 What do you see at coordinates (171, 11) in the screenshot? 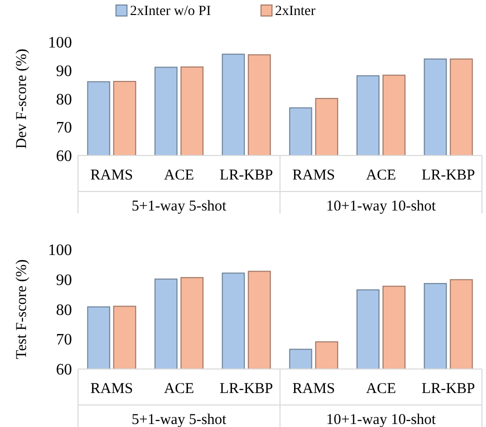
I see `legend-label: 2xInter w/o PI` at bounding box center [171, 11].